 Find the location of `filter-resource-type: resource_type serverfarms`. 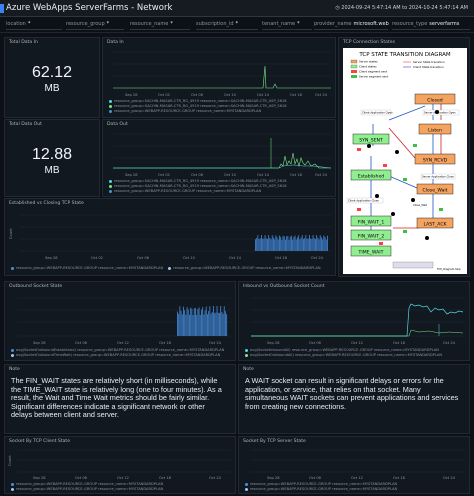

filter-resource-type: resource_type serverfarms is located at coordinates (431, 25).